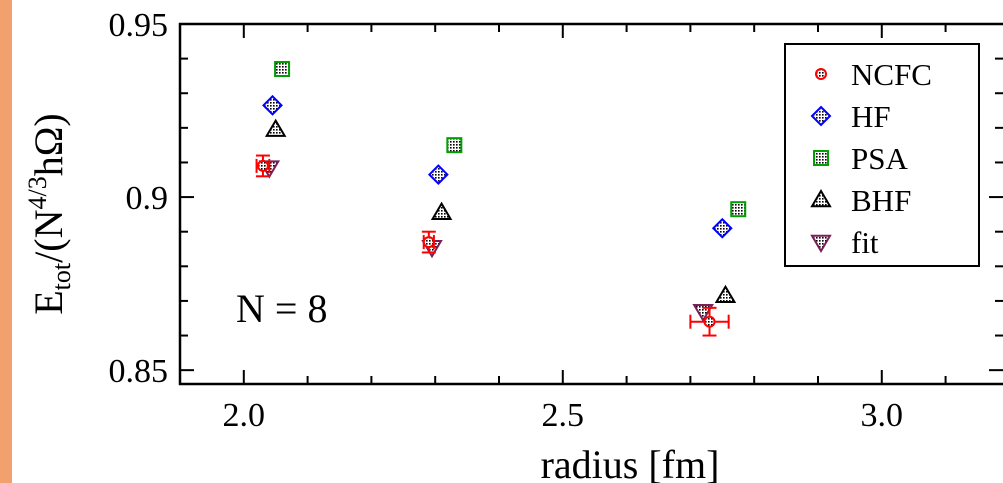 The image size is (1003, 483). I want to click on legend-entry-fit: fit, so click(844, 242).